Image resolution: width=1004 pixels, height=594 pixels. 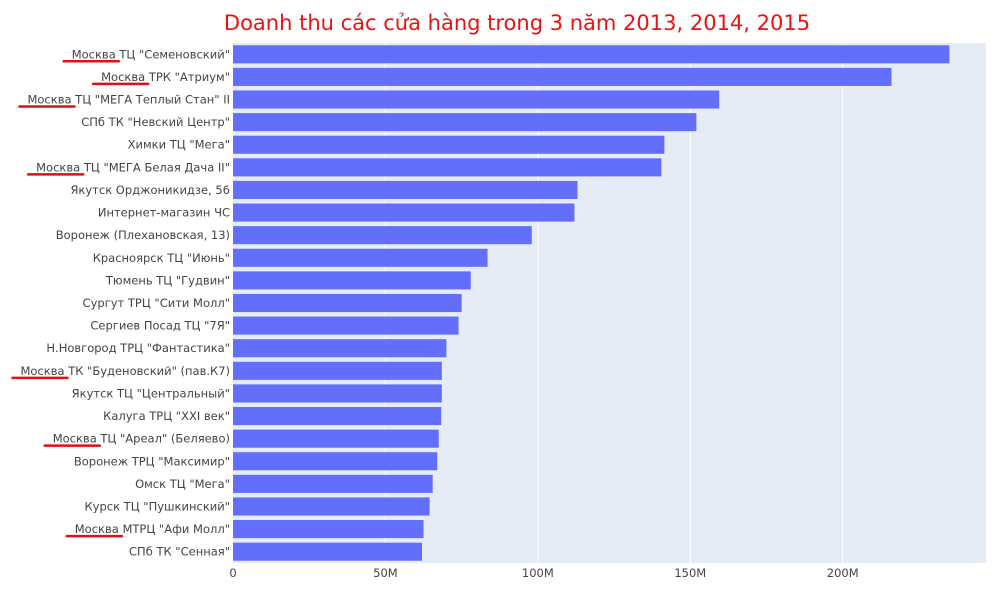 I want to click on category-label: СПб ТК "Сенная", so click(x=179, y=552).